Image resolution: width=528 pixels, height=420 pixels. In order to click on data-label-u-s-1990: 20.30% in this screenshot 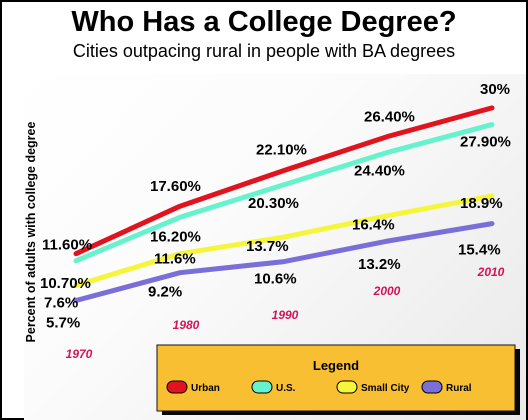, I will do `click(273, 203)`.